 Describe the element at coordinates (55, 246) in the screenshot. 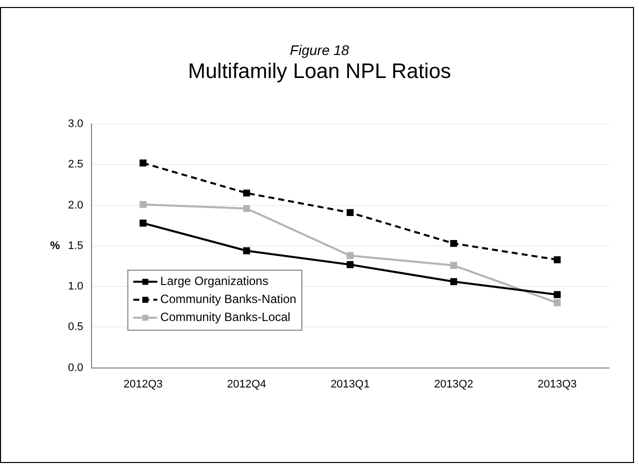

I see `y-axis-title: %` at that location.